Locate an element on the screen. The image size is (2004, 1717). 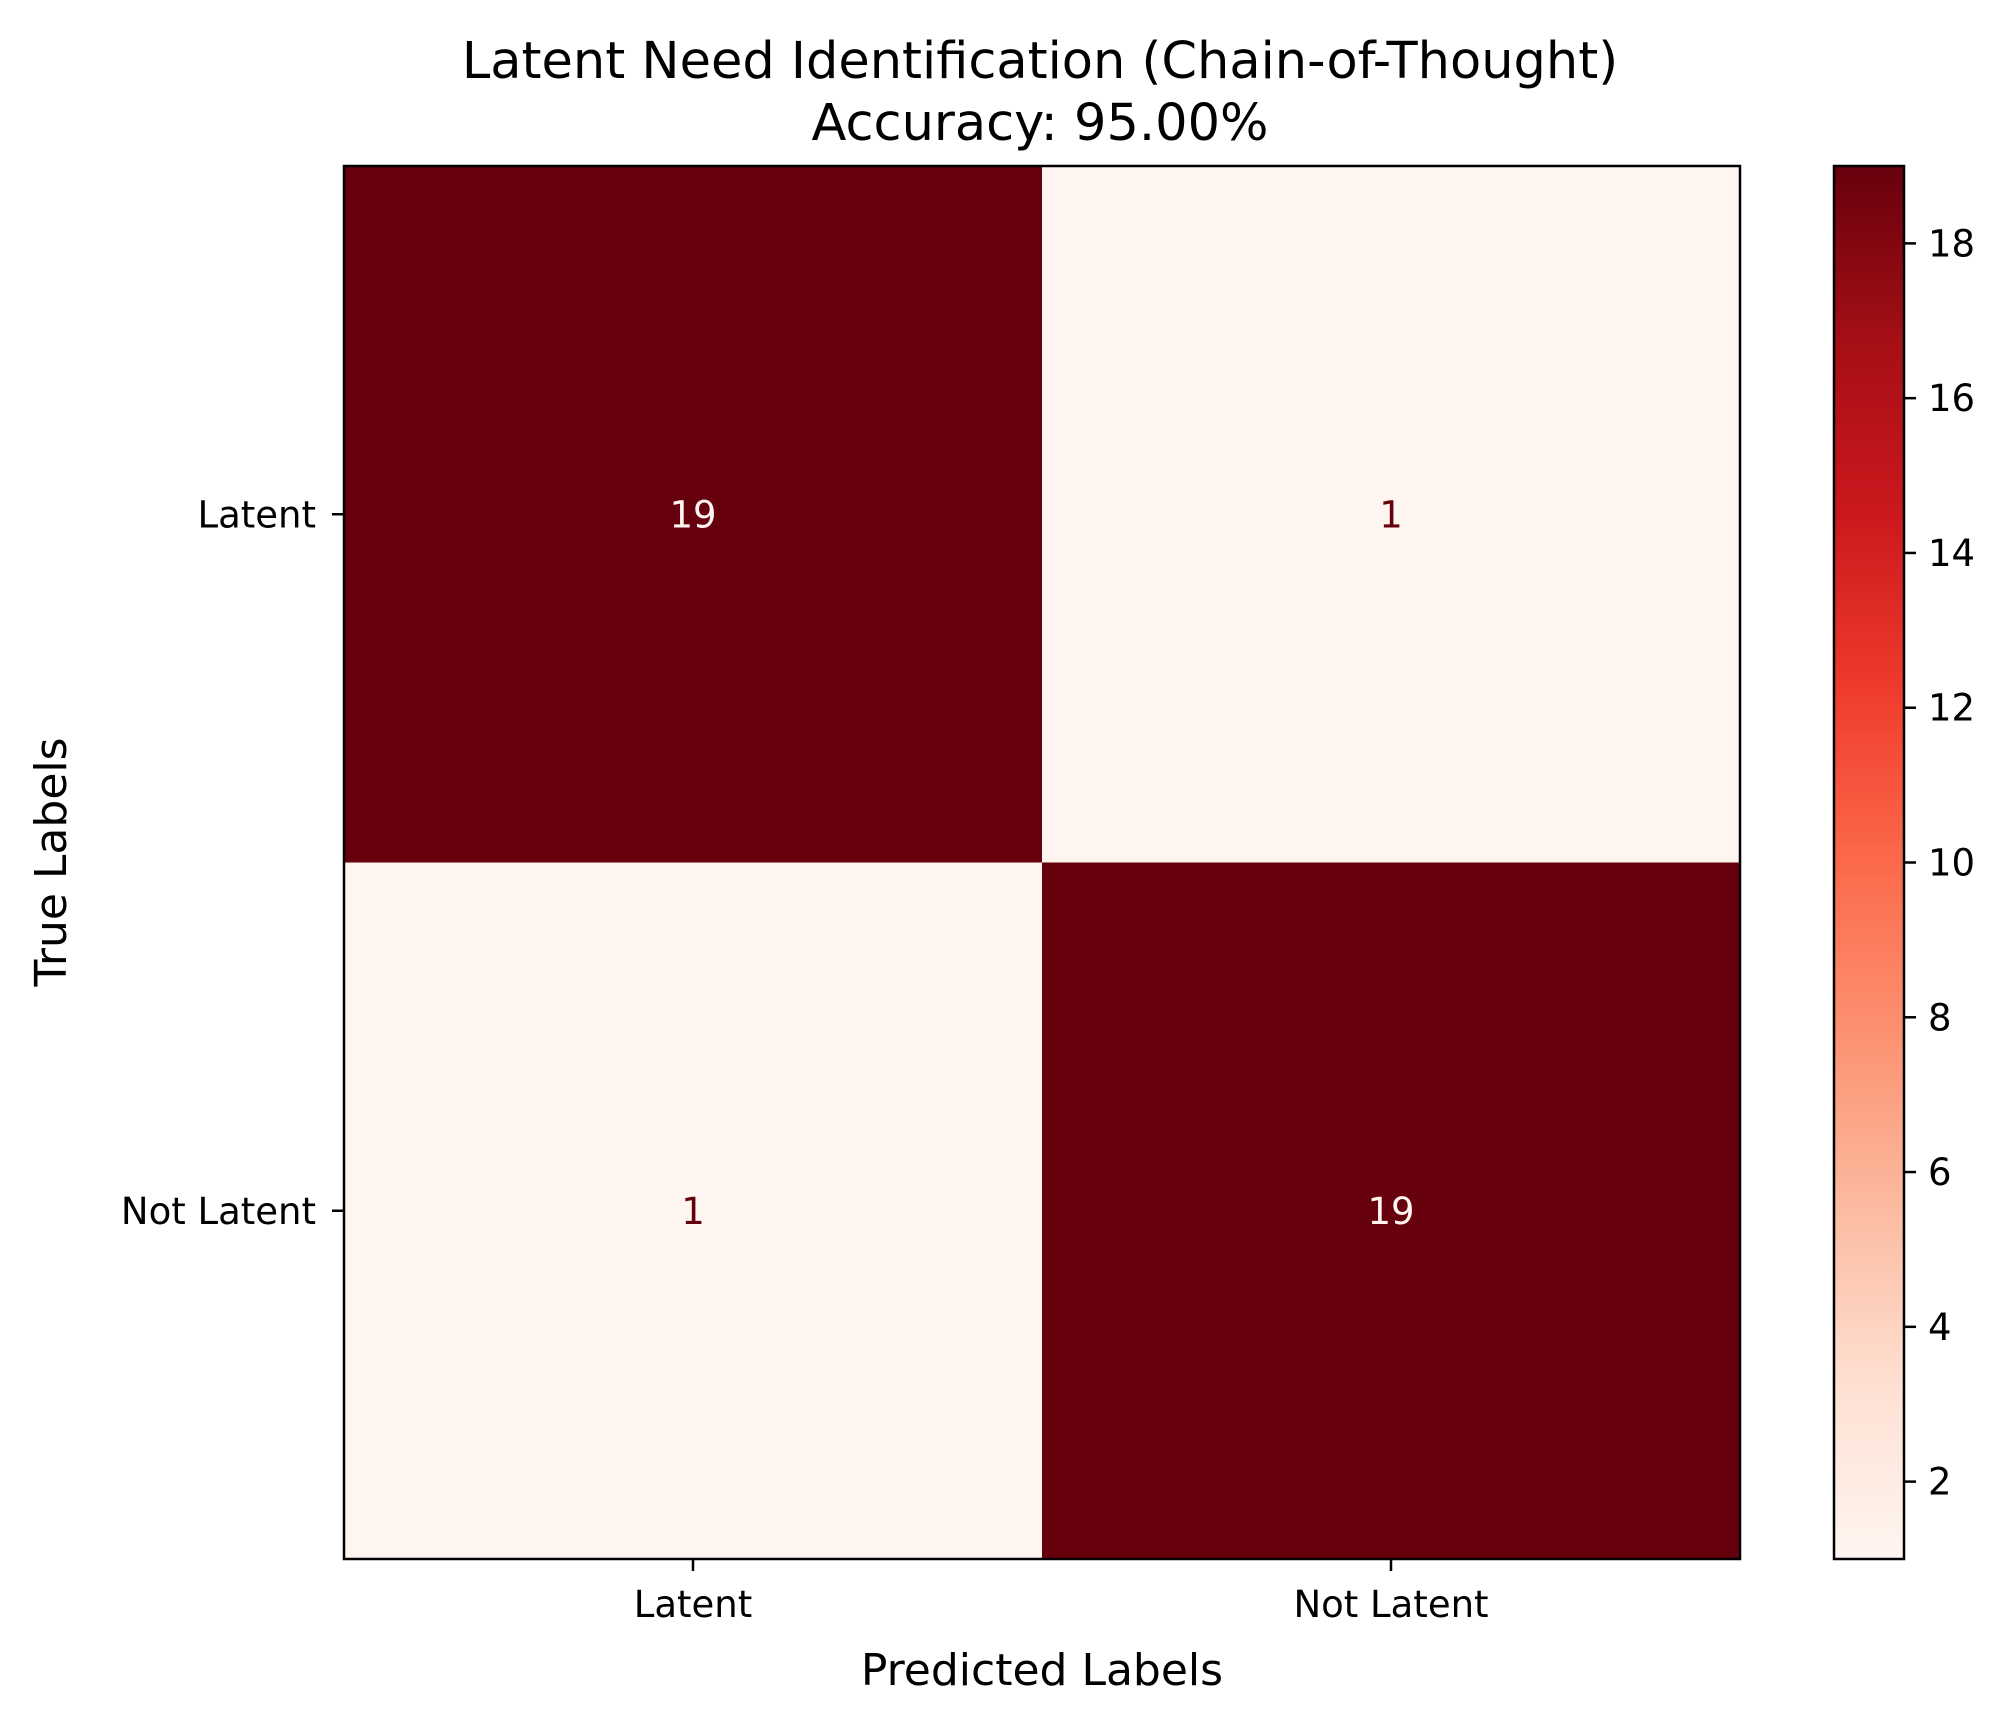
colorbar-tick-label: 18 is located at coordinates (1951, 243).